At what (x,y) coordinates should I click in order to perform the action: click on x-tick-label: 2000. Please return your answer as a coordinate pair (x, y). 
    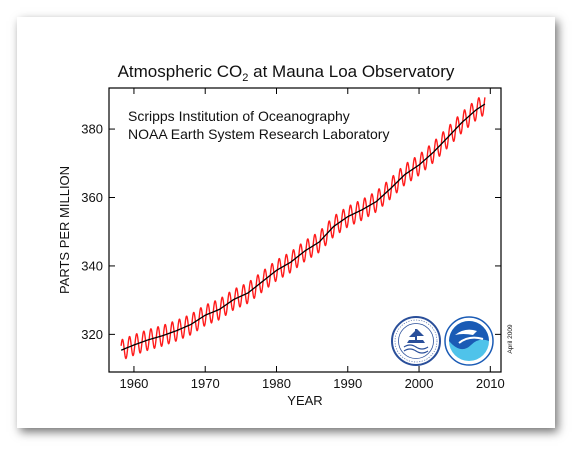
    Looking at the image, I should click on (419, 383).